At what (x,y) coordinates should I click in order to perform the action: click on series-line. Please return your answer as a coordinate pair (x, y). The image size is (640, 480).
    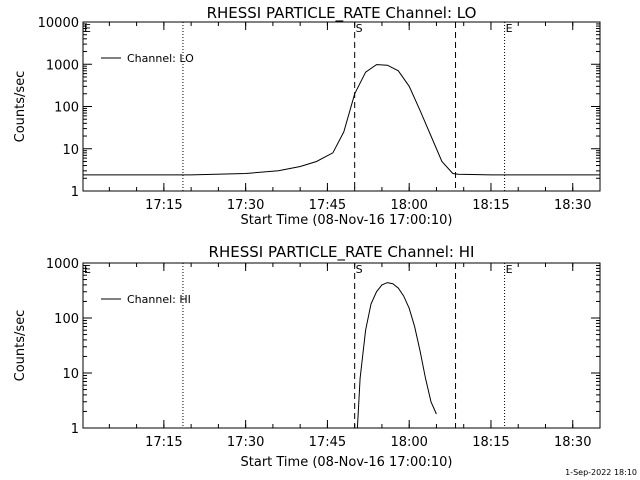
    Looking at the image, I should click on (396, 355).